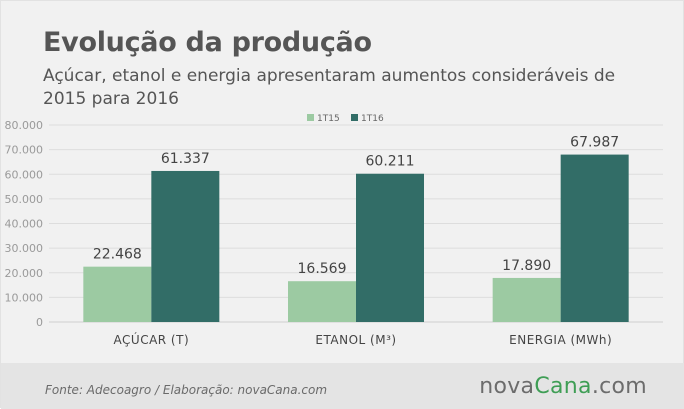 Image resolution: width=684 pixels, height=409 pixels. What do you see at coordinates (24, 297) in the screenshot?
I see `y-tick-label: 10.000` at bounding box center [24, 297].